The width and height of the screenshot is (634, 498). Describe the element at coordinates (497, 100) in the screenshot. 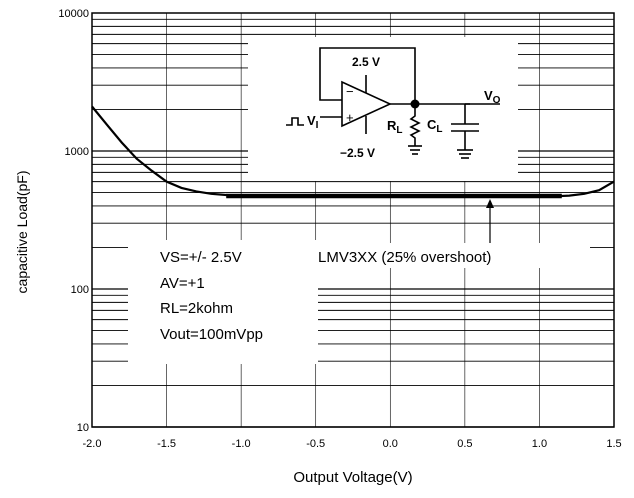

I see `output-label-sub: O` at that location.